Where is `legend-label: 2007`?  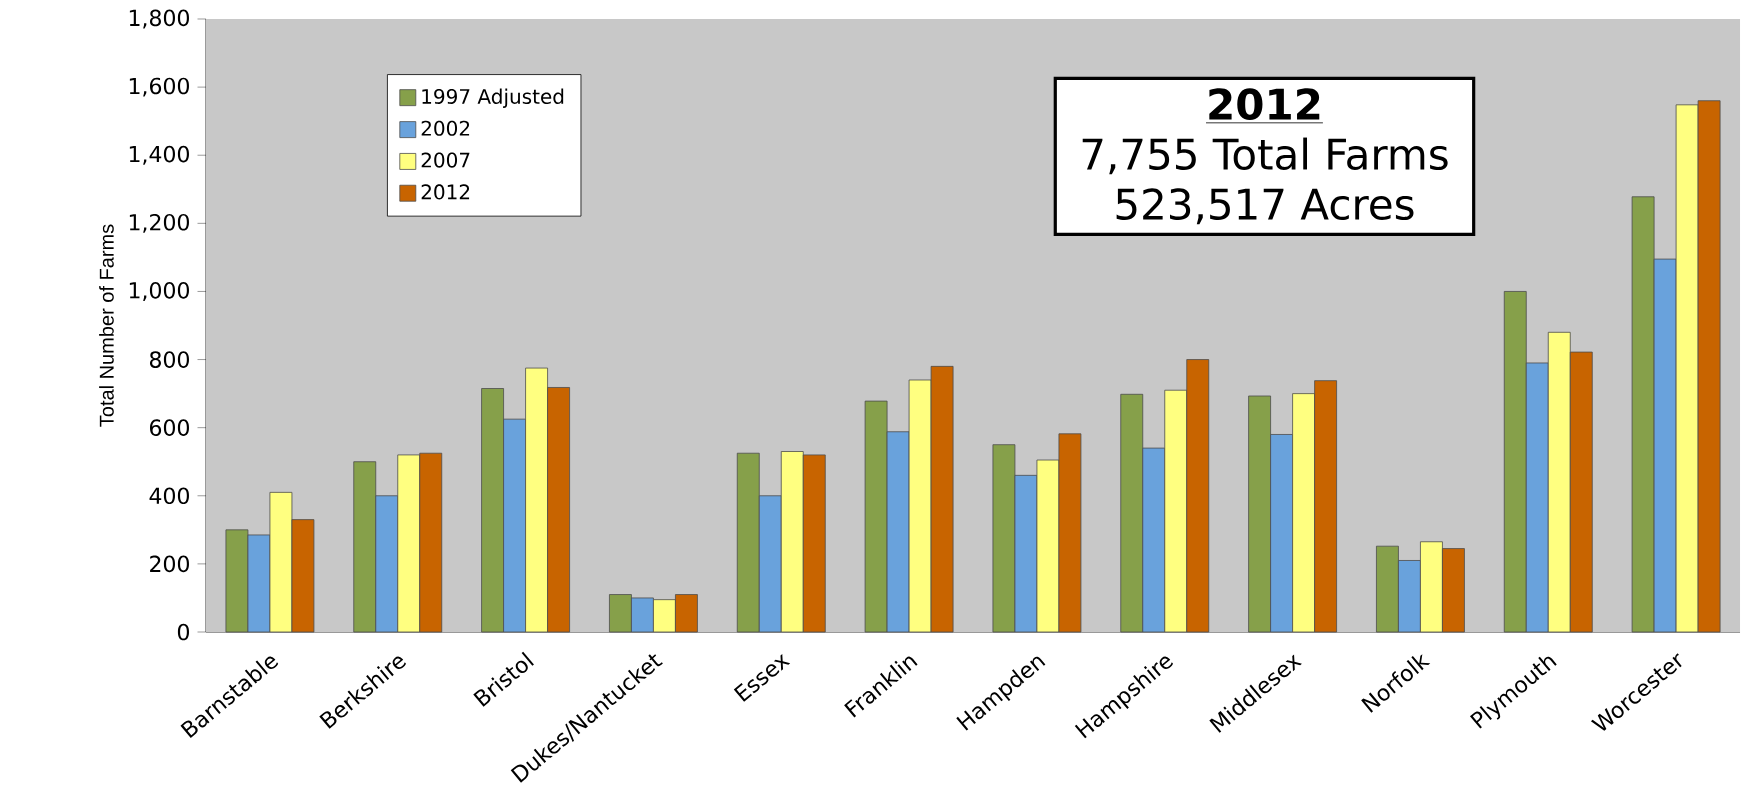
legend-label: 2007 is located at coordinates (445, 160).